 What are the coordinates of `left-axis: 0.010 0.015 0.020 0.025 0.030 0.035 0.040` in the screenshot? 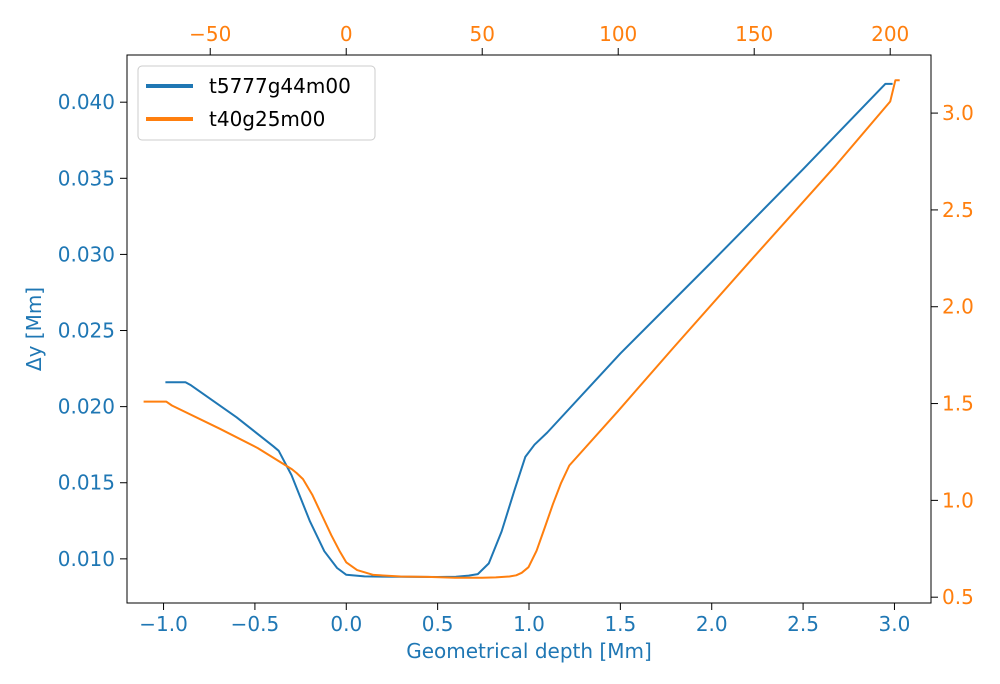 It's located at (92, 330).